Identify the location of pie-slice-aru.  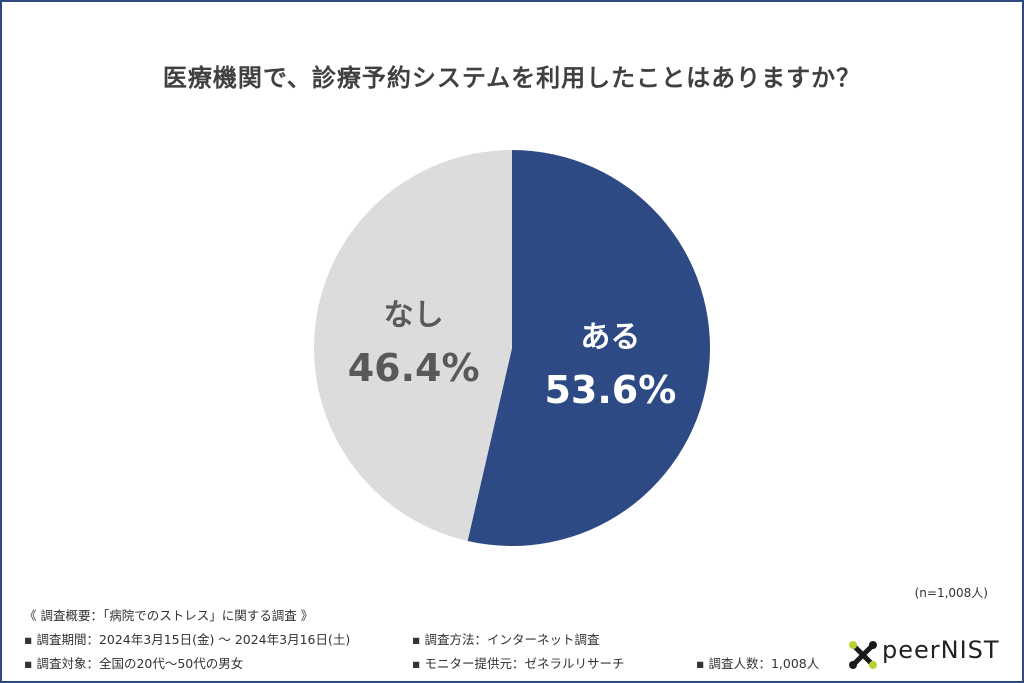
(588, 348).